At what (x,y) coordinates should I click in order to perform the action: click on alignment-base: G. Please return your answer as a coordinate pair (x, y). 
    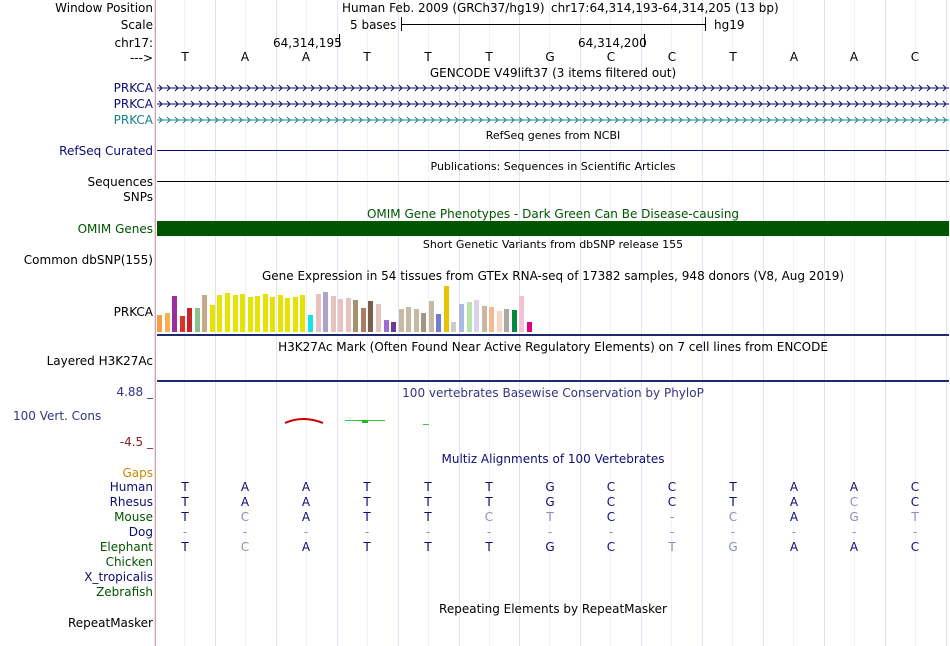
    Looking at the image, I should click on (550, 547).